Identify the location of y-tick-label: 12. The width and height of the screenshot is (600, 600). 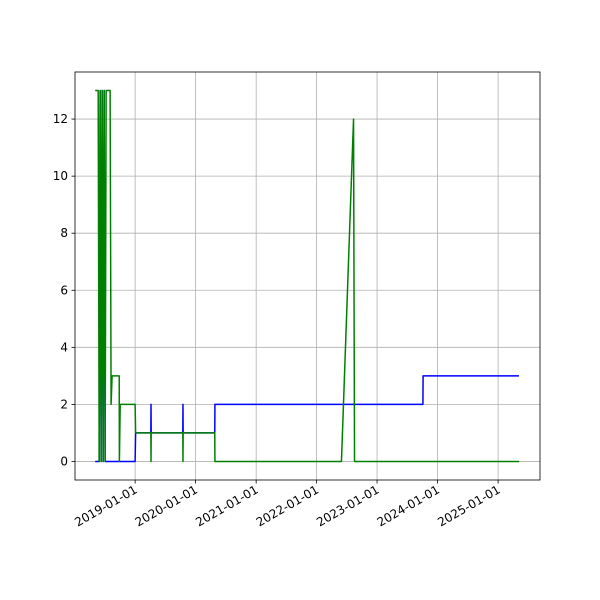
(60, 119).